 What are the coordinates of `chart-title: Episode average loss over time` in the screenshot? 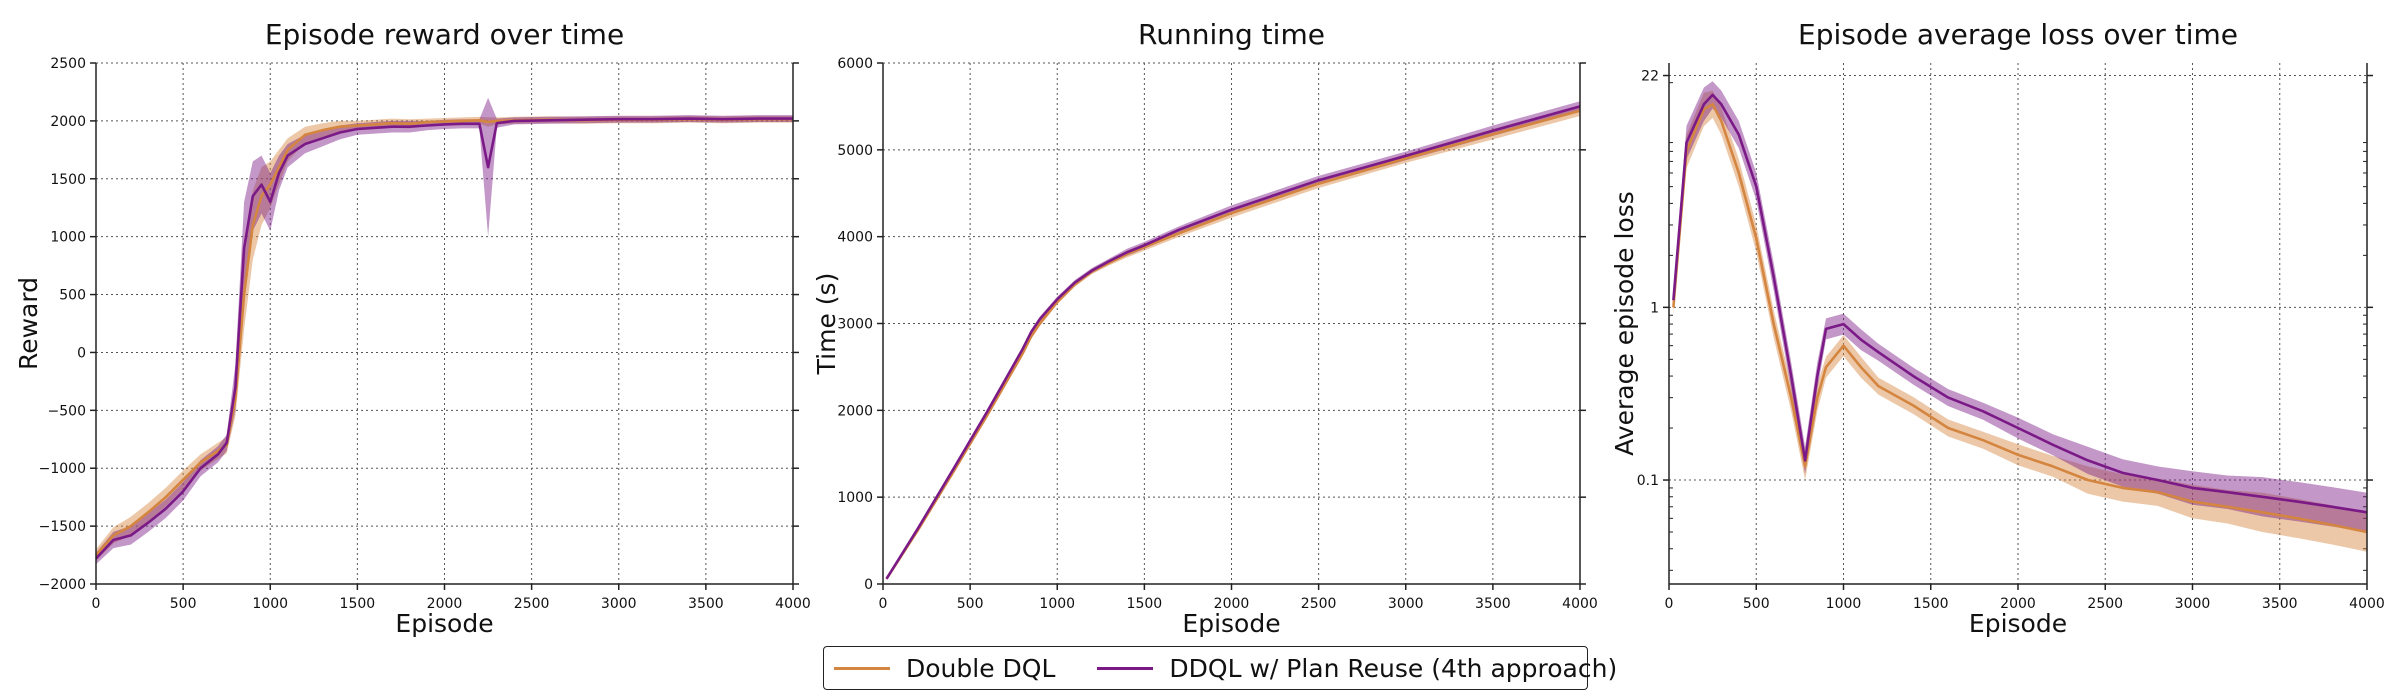 It's located at (2018, 34).